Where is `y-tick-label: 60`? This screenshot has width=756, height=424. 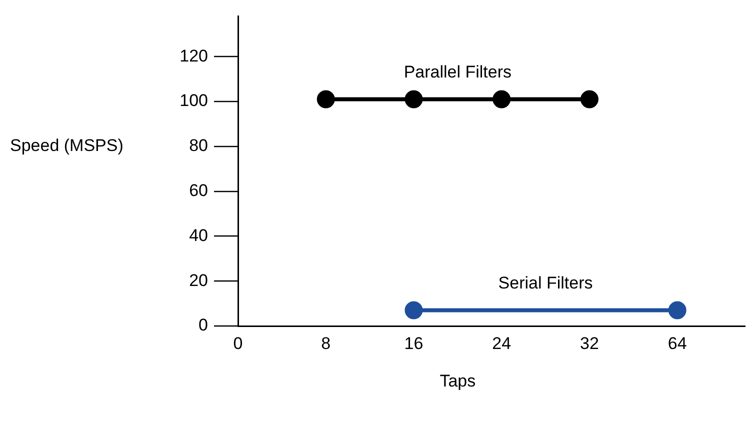
y-tick-label: 60 is located at coordinates (198, 190).